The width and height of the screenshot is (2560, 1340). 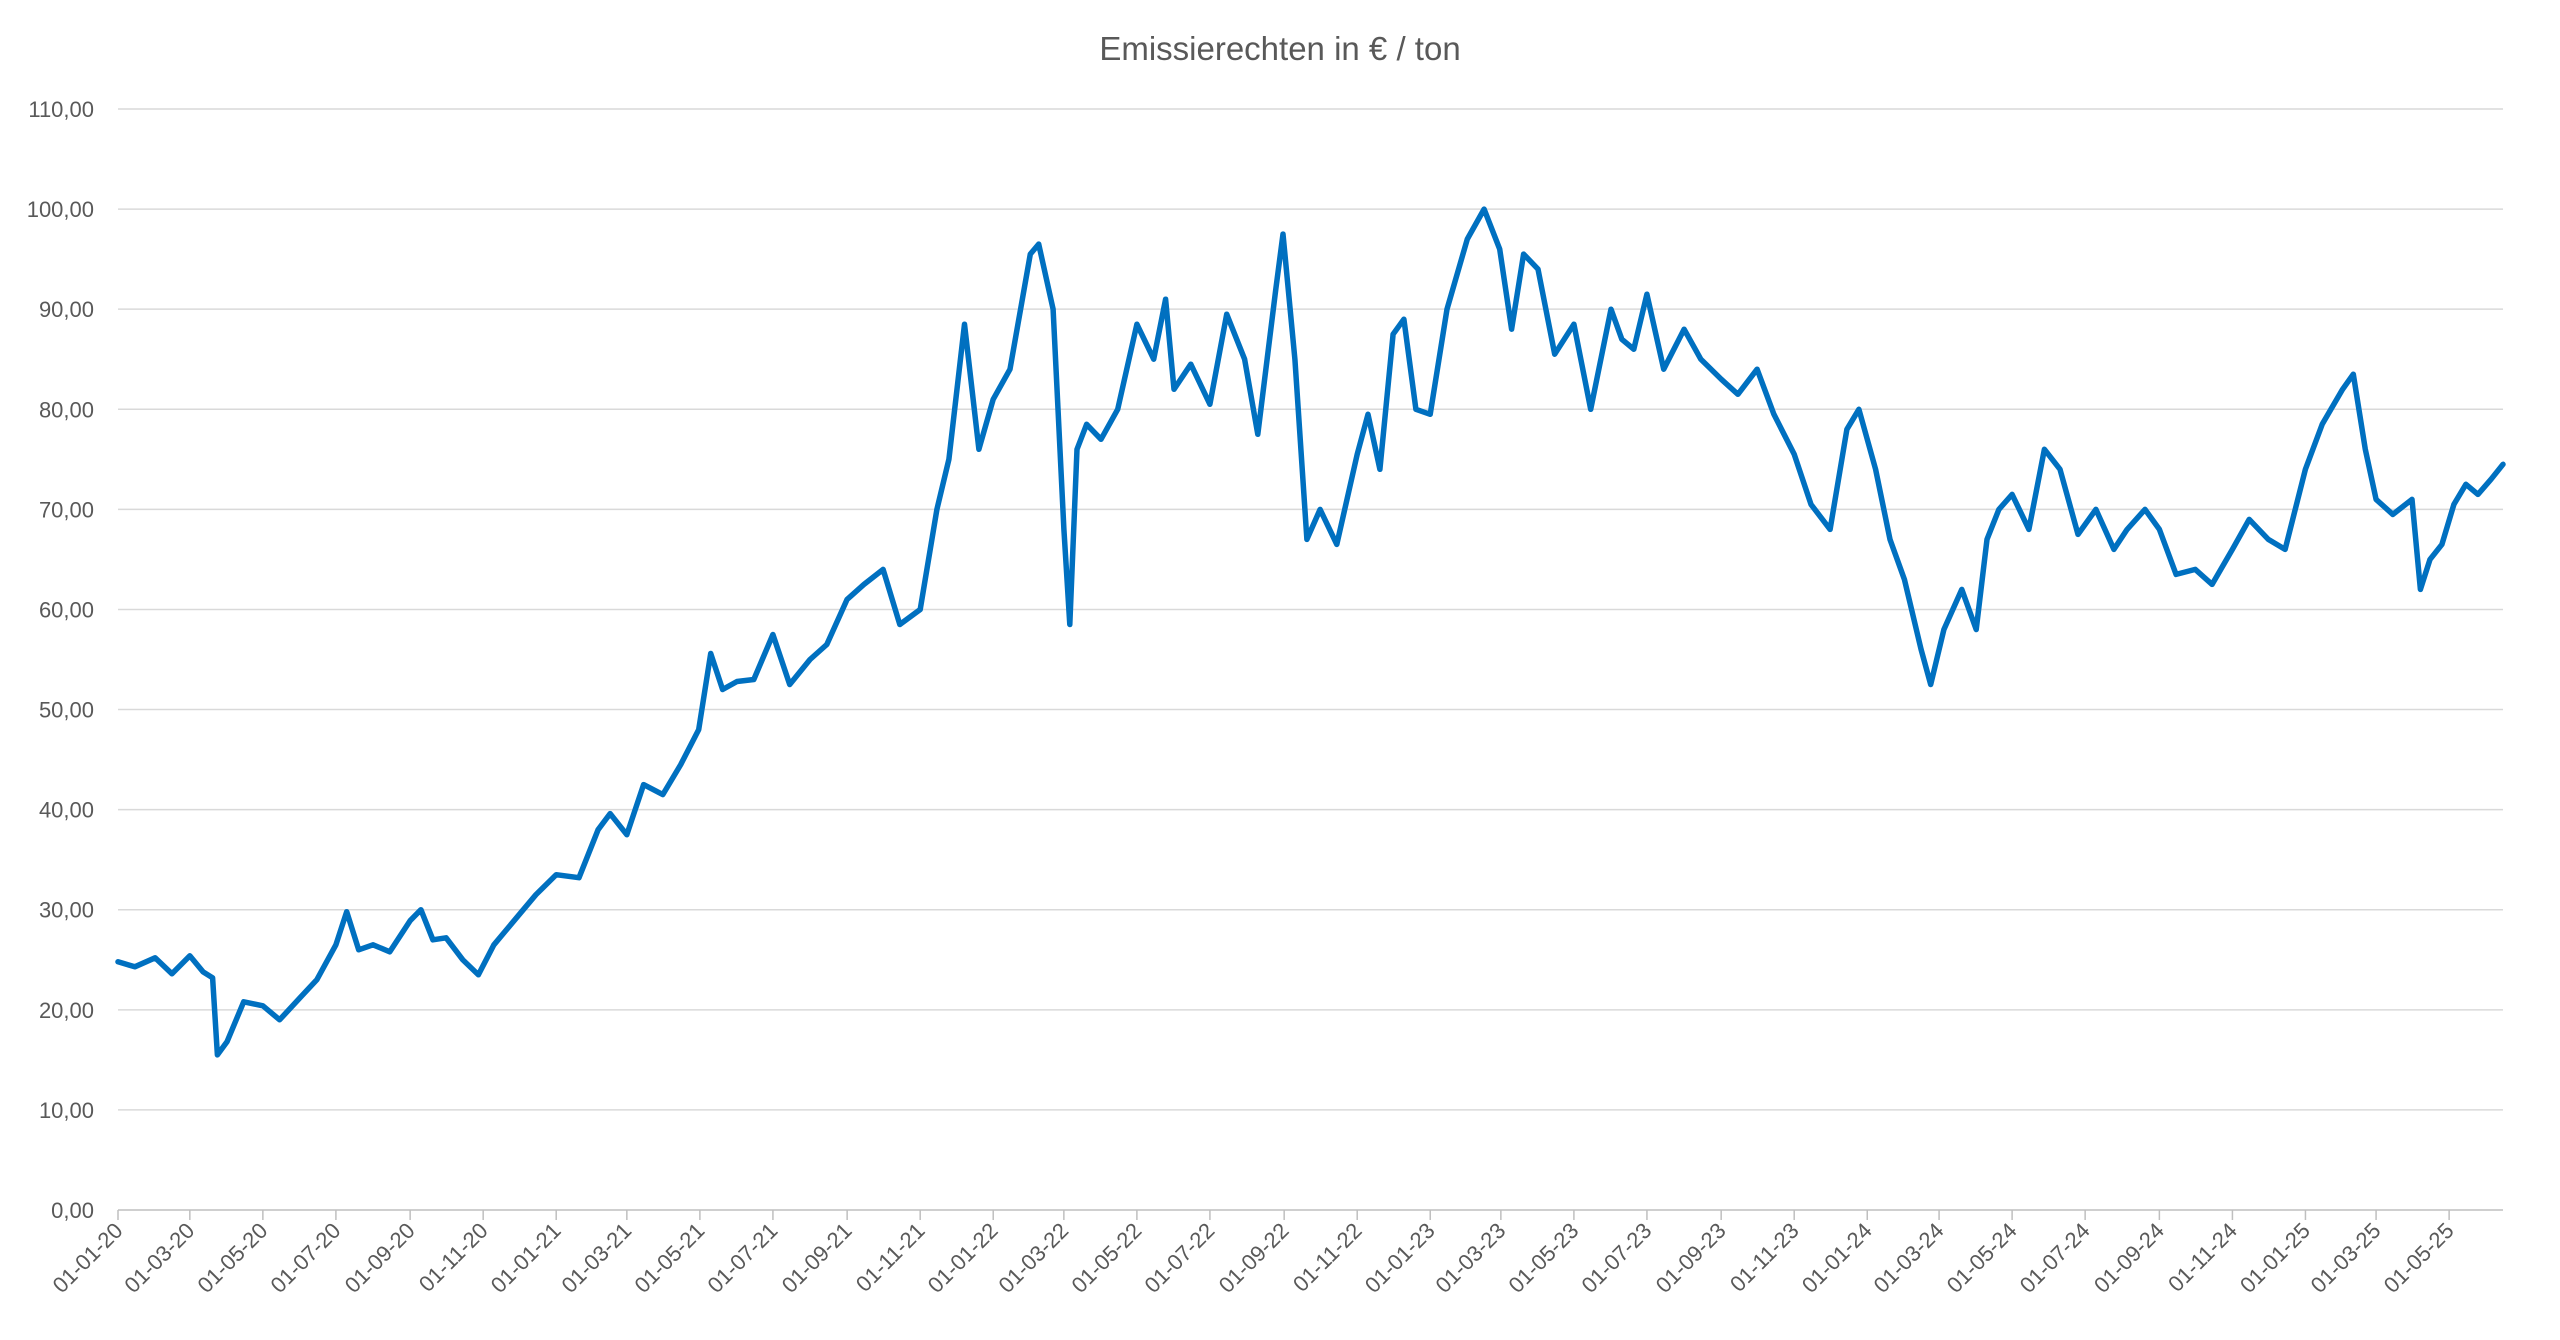 What do you see at coordinates (60, 209) in the screenshot?
I see `y-tick-label: 100,00` at bounding box center [60, 209].